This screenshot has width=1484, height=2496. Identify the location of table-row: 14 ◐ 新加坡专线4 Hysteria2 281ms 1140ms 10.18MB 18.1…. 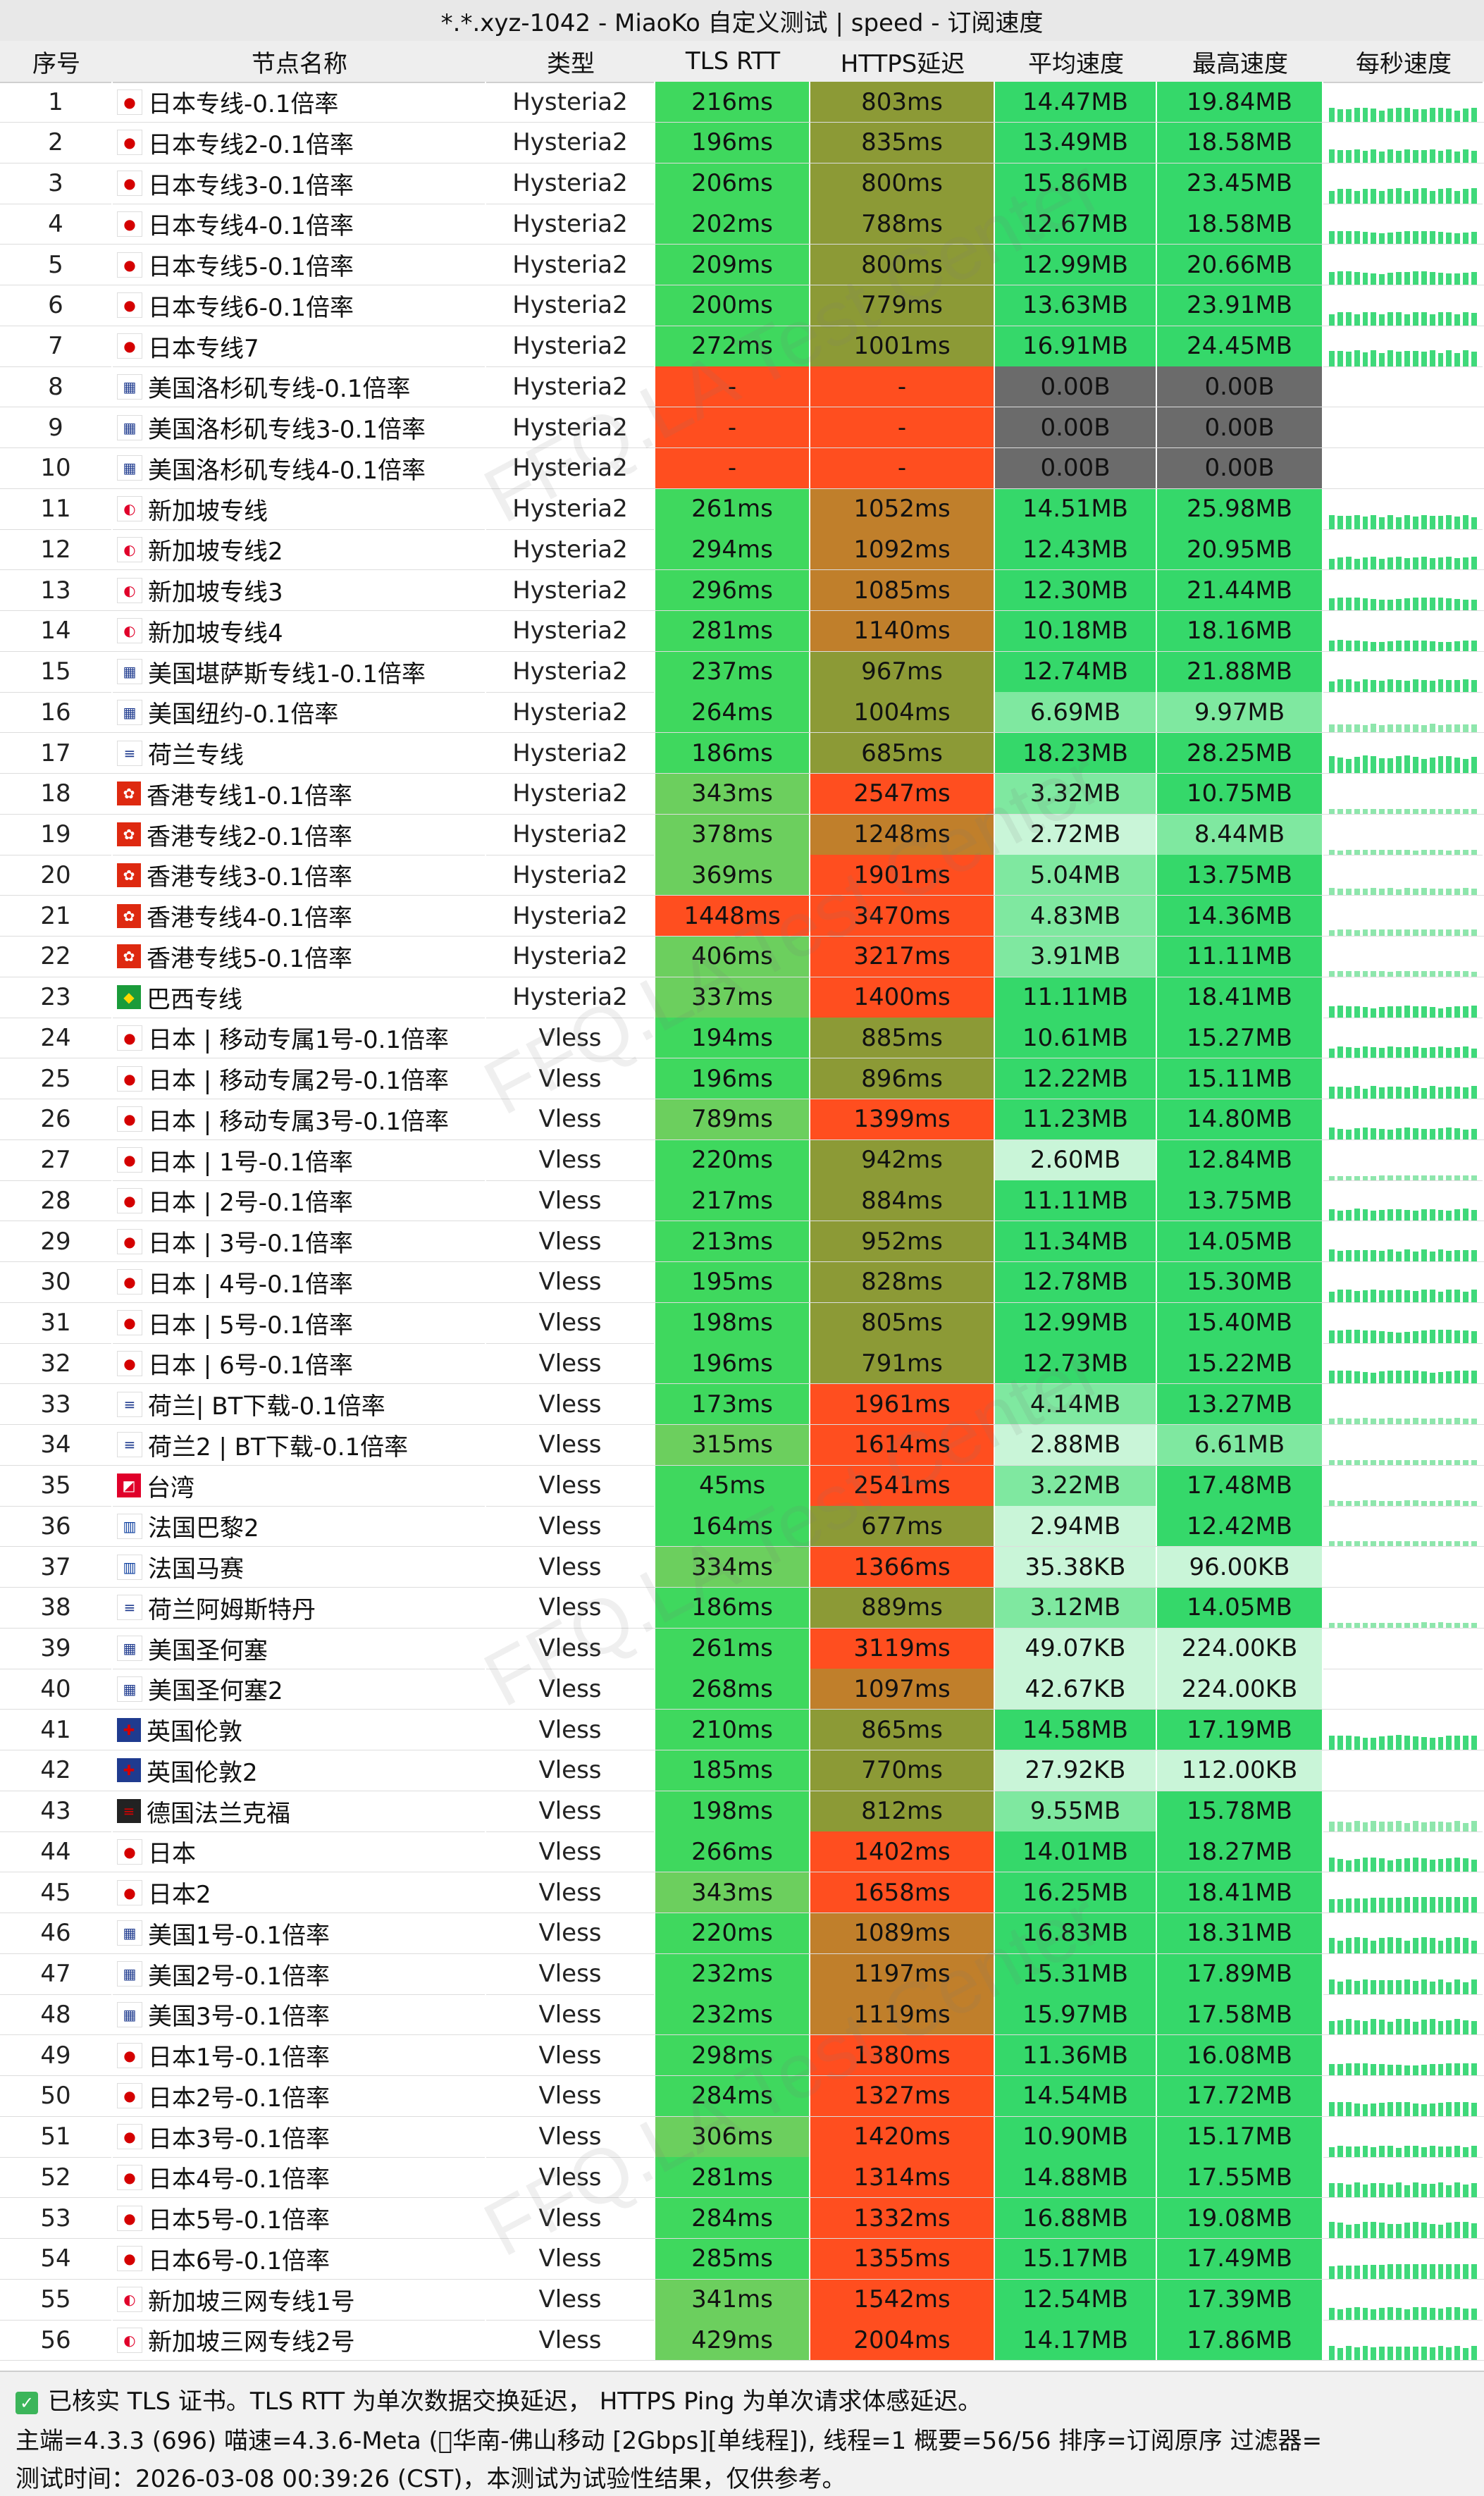
(742, 631).